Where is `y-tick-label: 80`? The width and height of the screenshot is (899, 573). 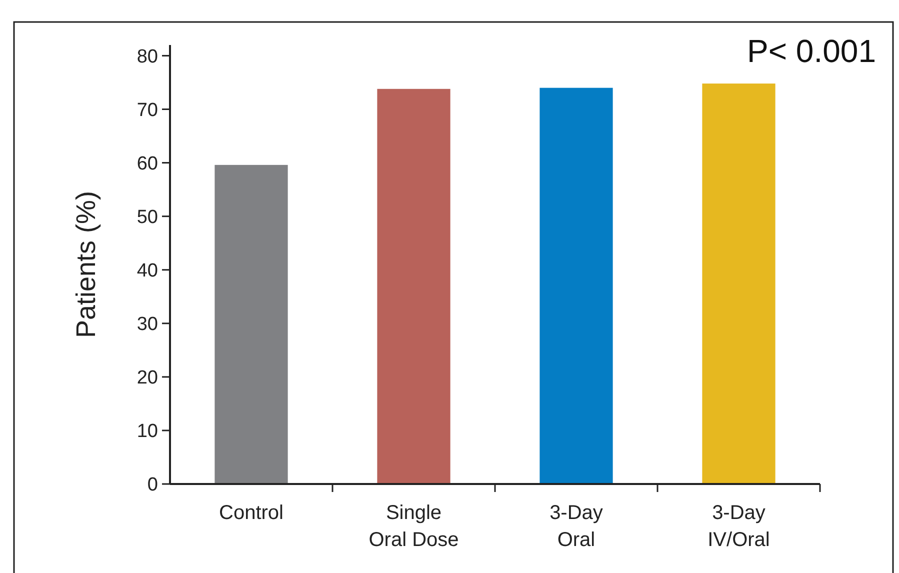 y-tick-label: 80 is located at coordinates (147, 57).